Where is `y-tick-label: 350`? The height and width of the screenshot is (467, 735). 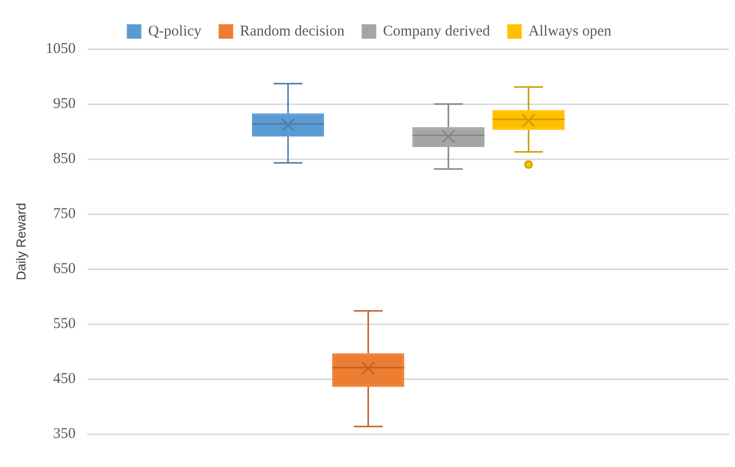 y-tick-label: 350 is located at coordinates (64, 434).